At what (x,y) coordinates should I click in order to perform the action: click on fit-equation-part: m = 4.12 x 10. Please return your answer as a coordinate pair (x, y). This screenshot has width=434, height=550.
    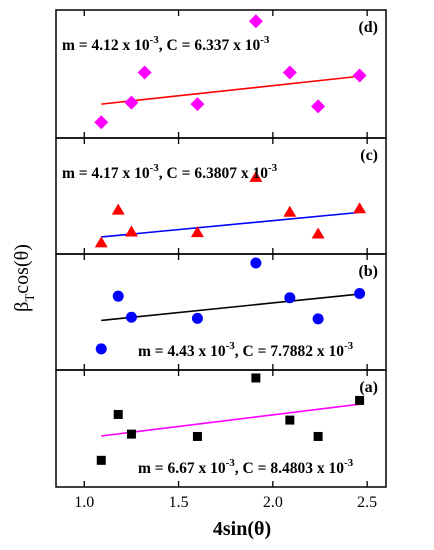
    Looking at the image, I should click on (106, 45).